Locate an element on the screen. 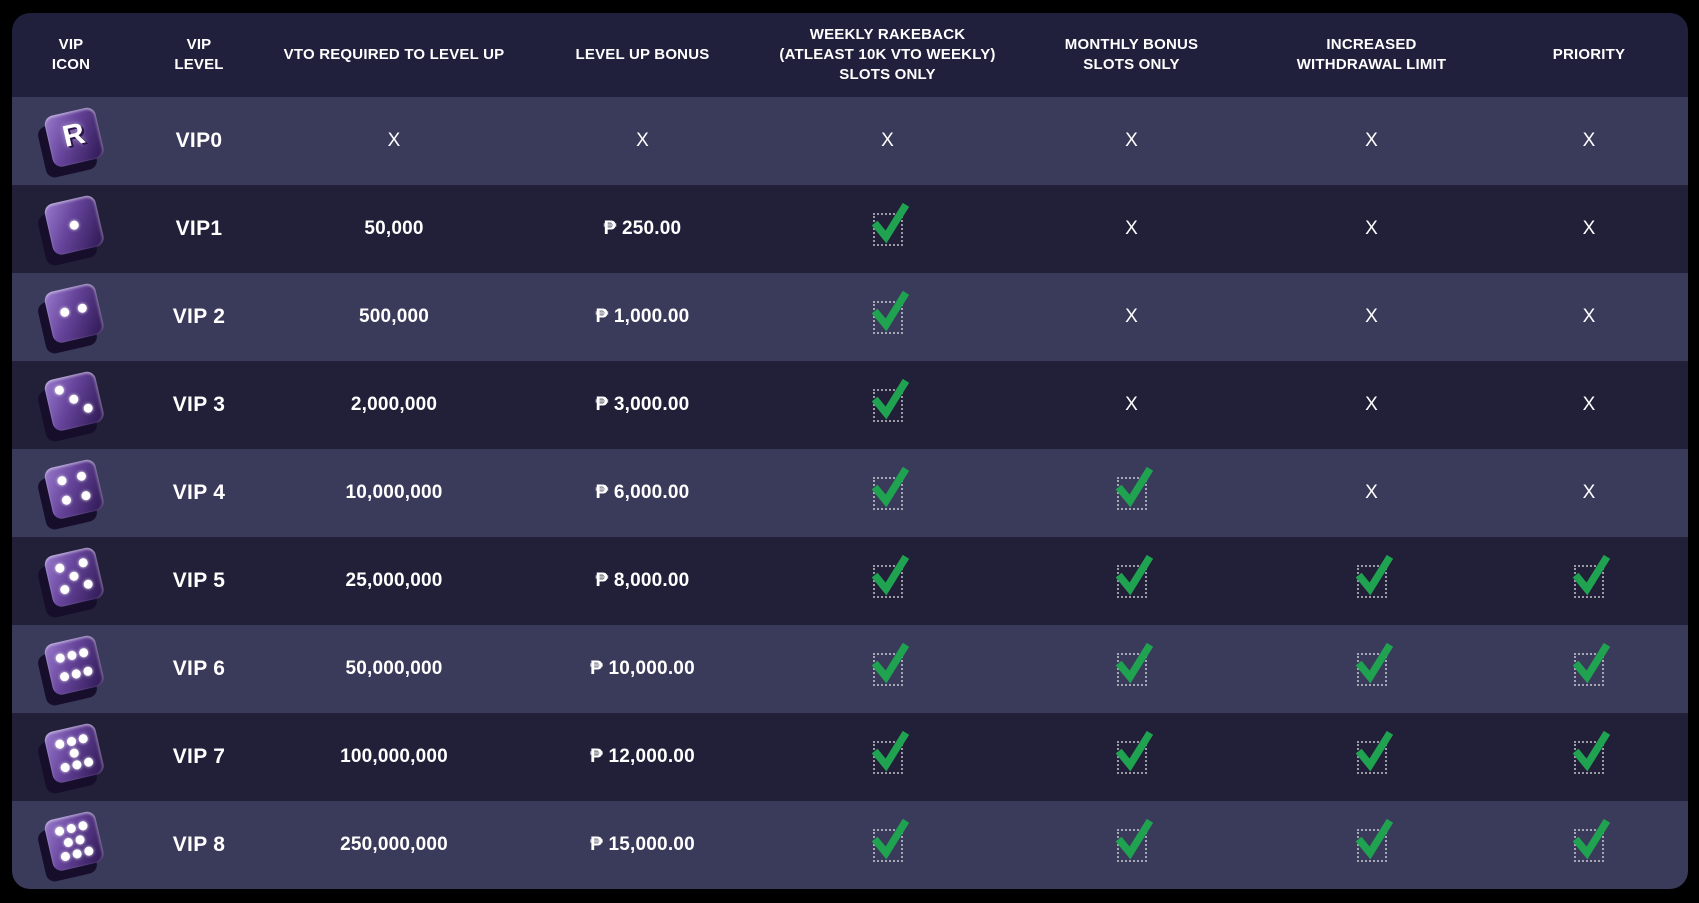 This screenshot has width=1699, height=903. vip-level-label: VIP1 is located at coordinates (199, 228).